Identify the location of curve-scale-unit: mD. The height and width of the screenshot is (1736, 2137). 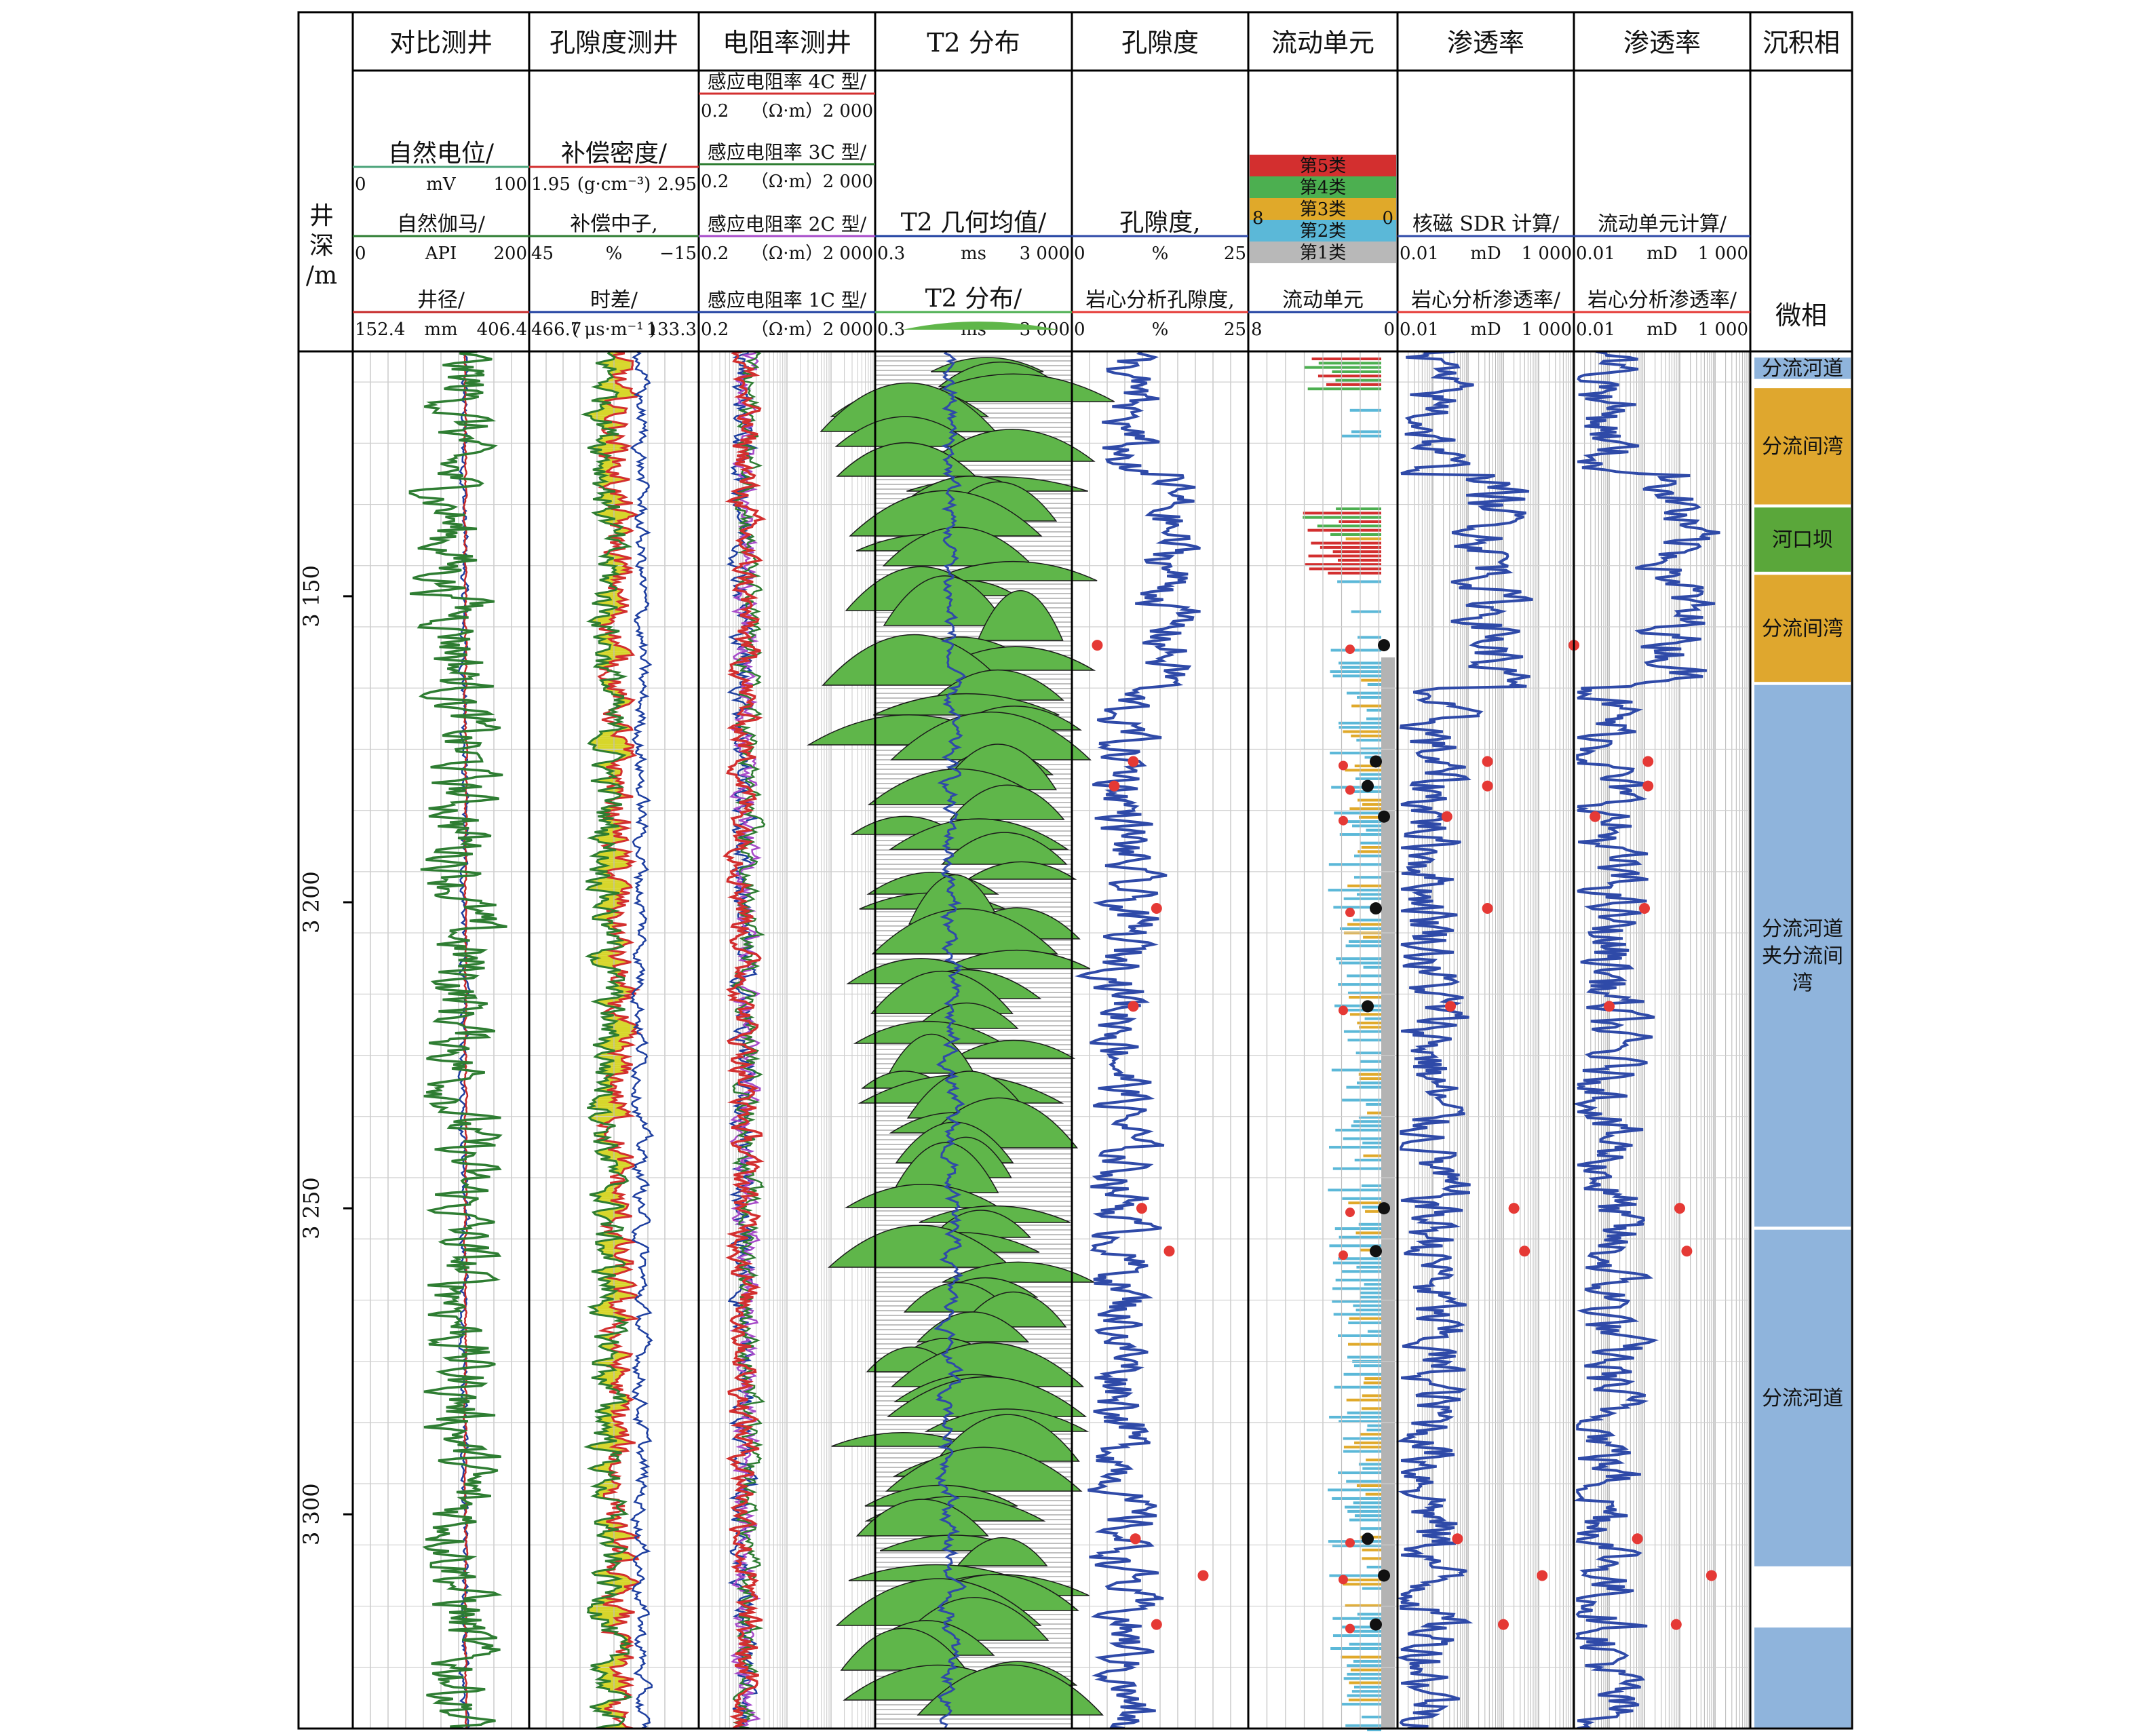
(1662, 330).